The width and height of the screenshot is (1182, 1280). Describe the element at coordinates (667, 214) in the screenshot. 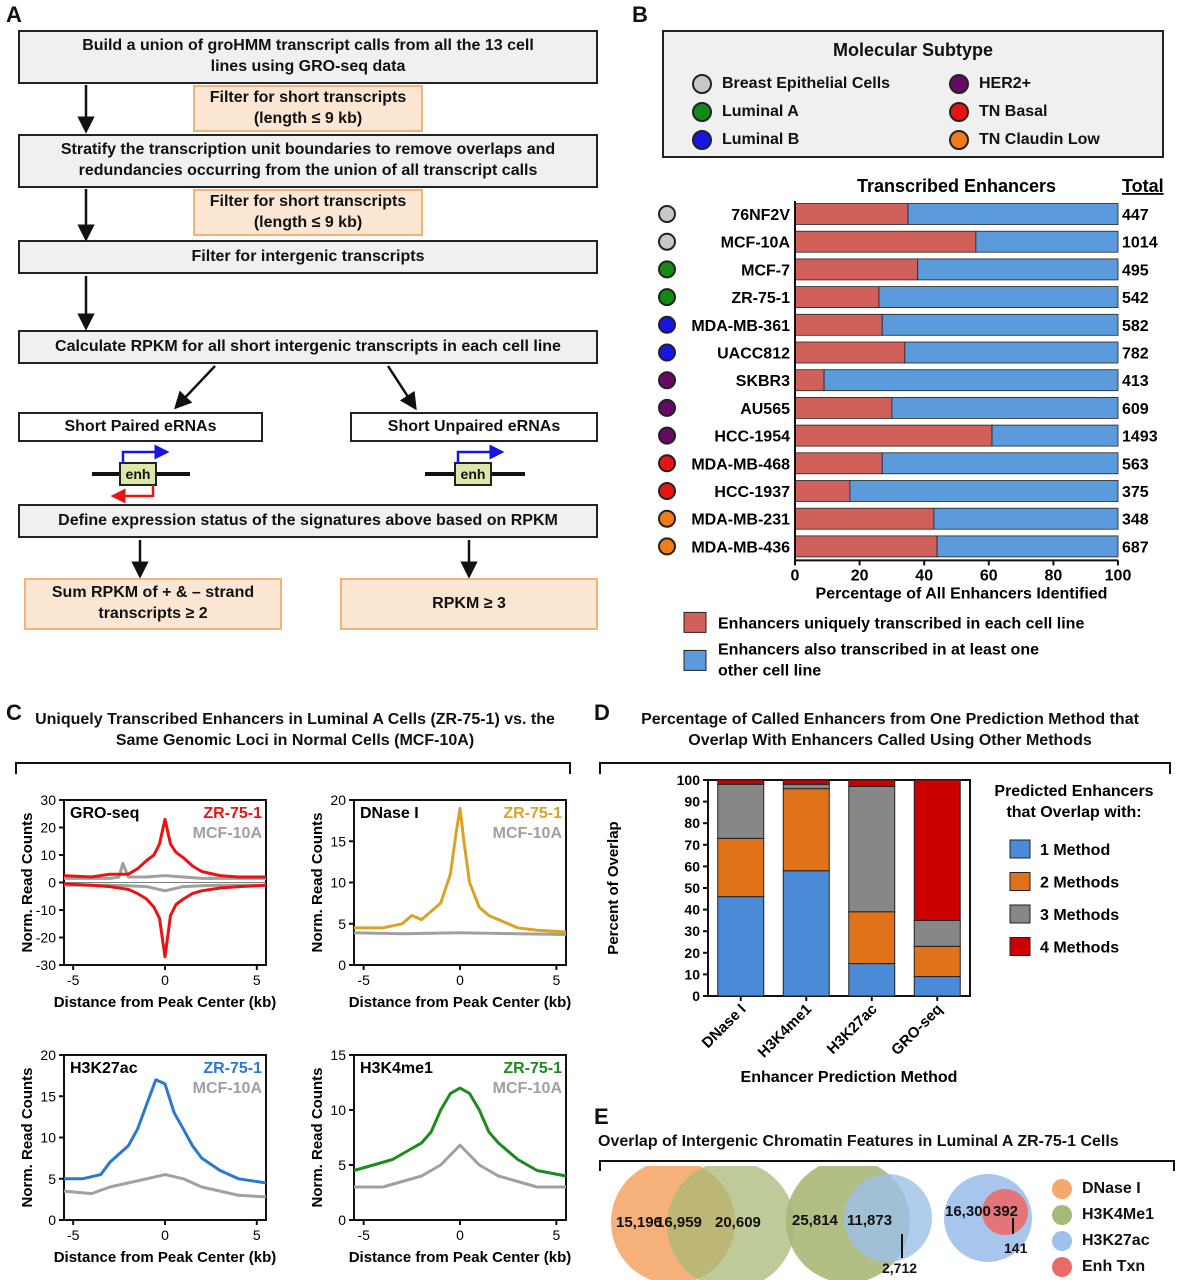

I see `subtype-dot-76NF2V` at that location.